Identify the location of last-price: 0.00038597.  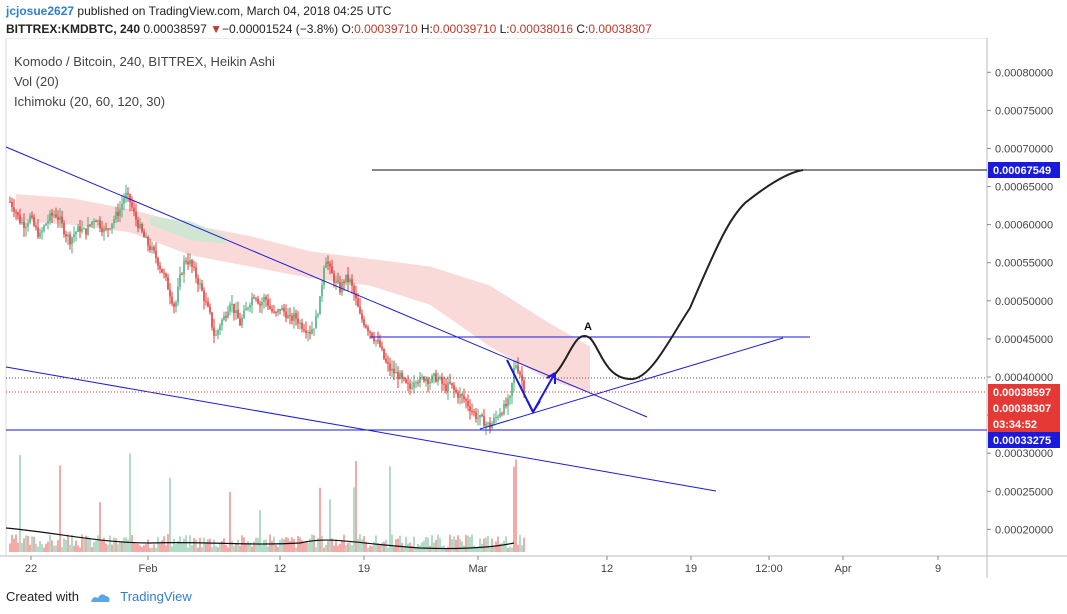
(175, 29).